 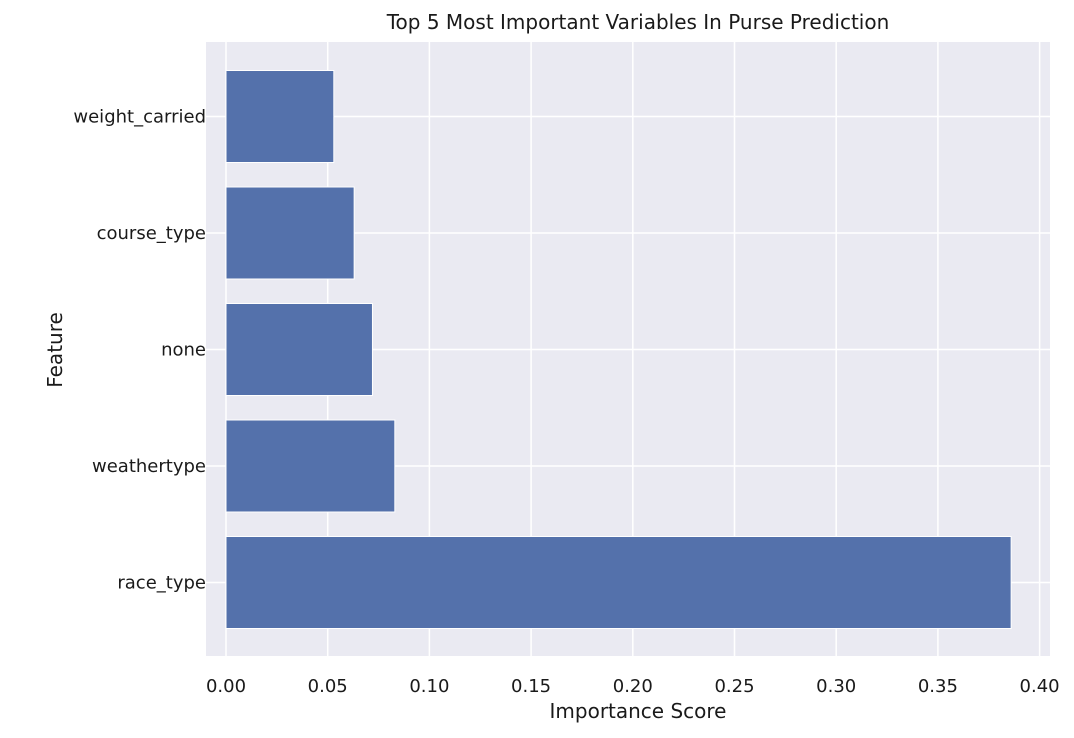 I want to click on bar-weight_carried, so click(x=280, y=116).